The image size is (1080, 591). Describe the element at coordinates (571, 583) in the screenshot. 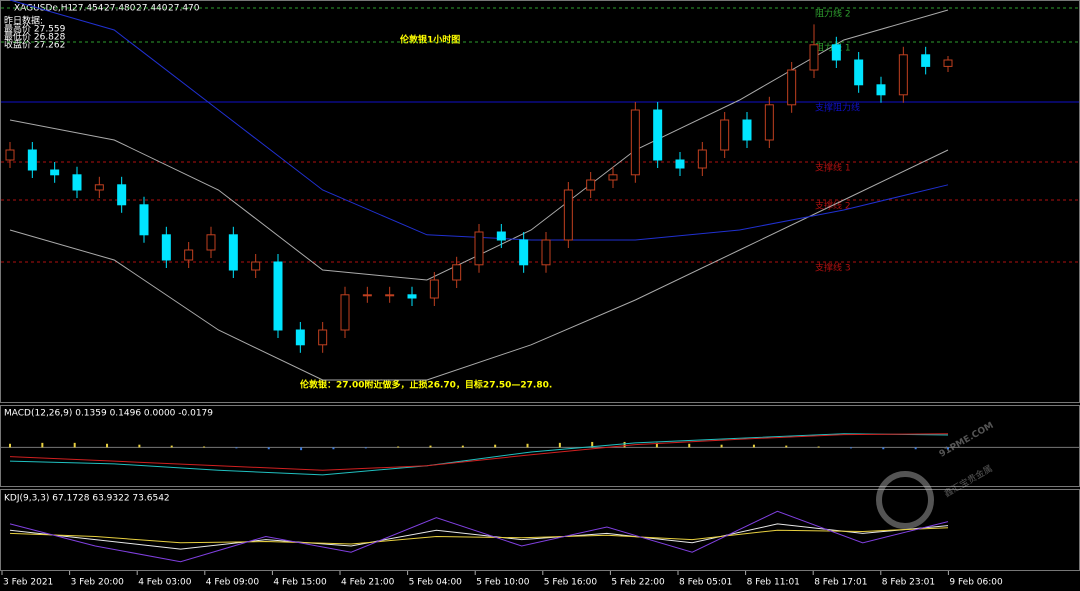

I see `x-tick-label: 5 Feb 16:00` at that location.